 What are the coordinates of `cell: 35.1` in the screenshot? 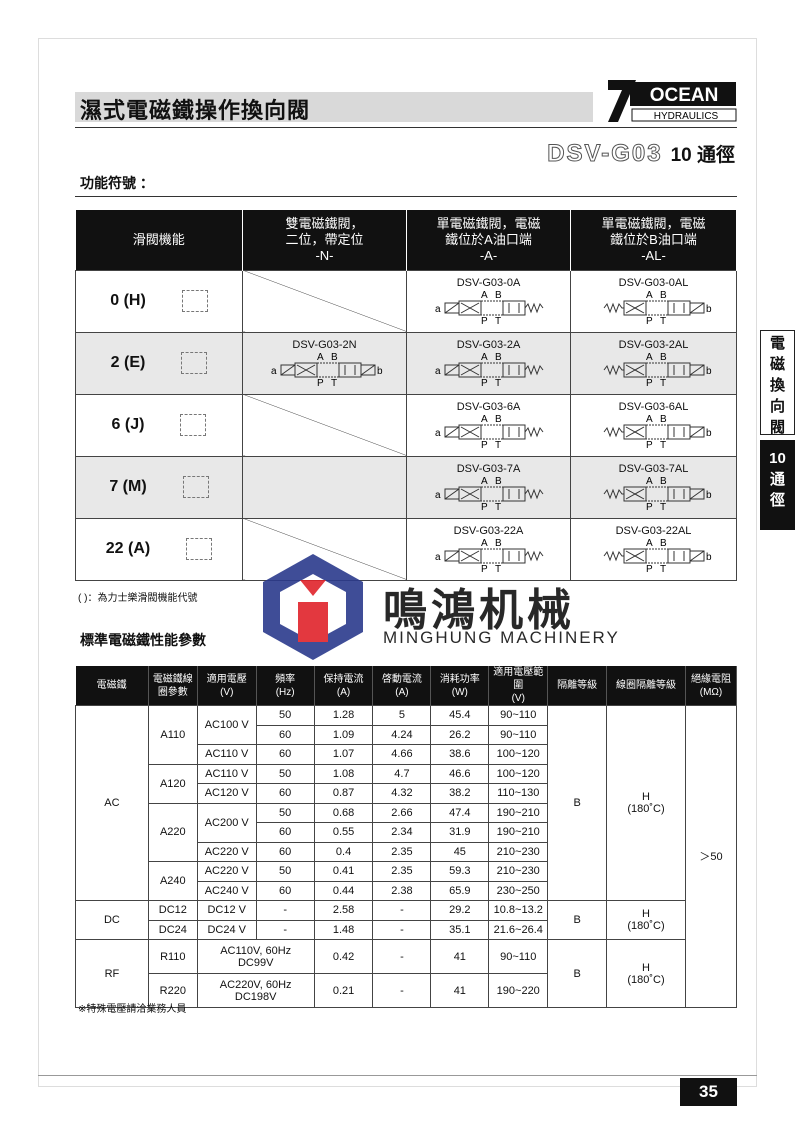 It's located at (460, 929).